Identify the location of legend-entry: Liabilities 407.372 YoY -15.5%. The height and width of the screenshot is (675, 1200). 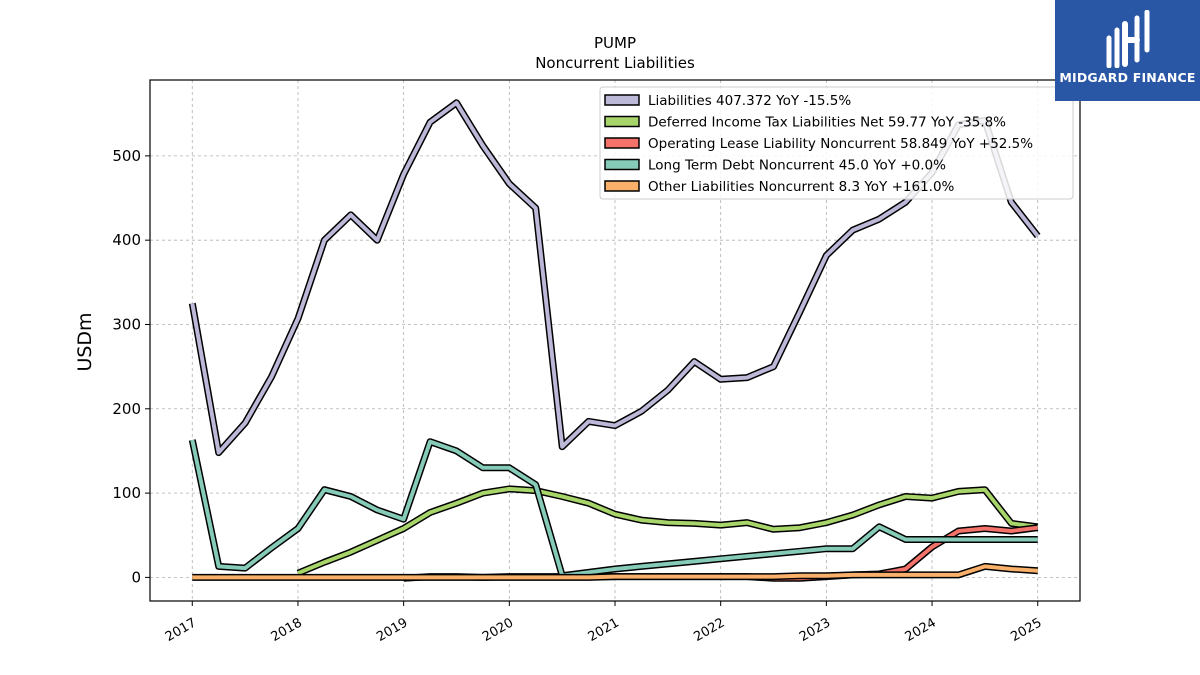
(749, 101).